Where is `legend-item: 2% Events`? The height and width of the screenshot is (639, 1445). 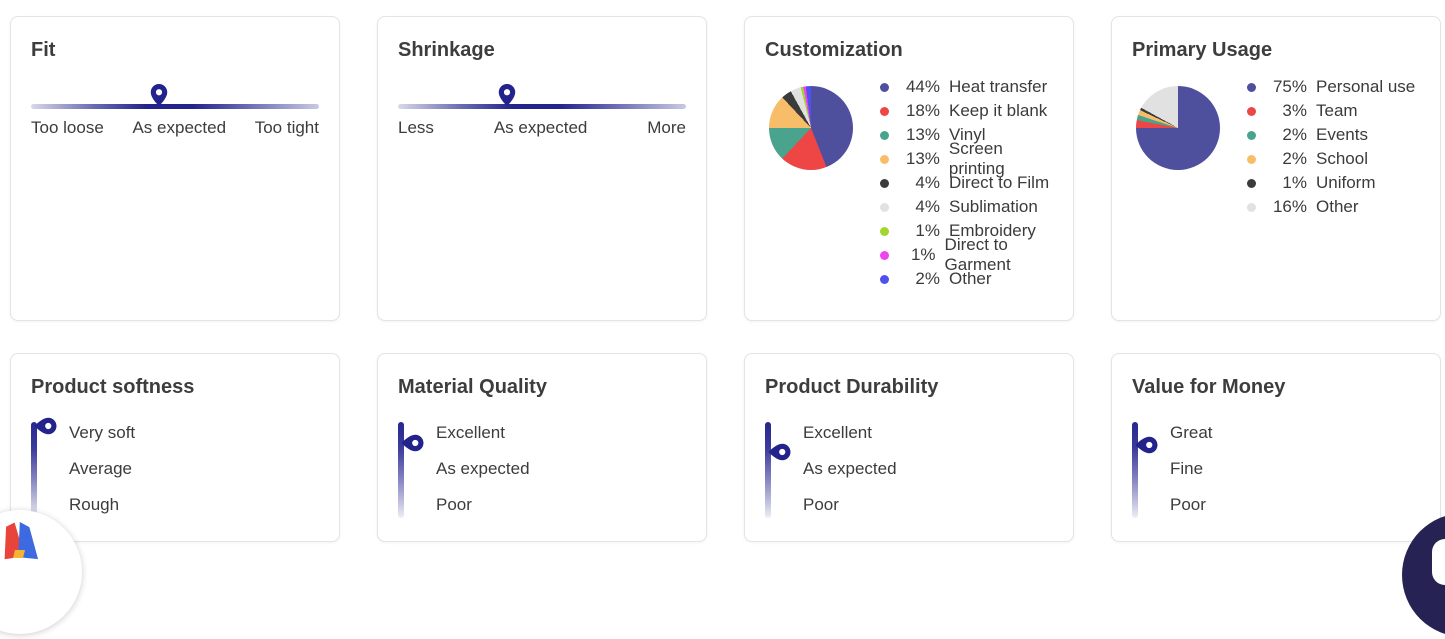 legend-item: 2% Events is located at coordinates (1331, 135).